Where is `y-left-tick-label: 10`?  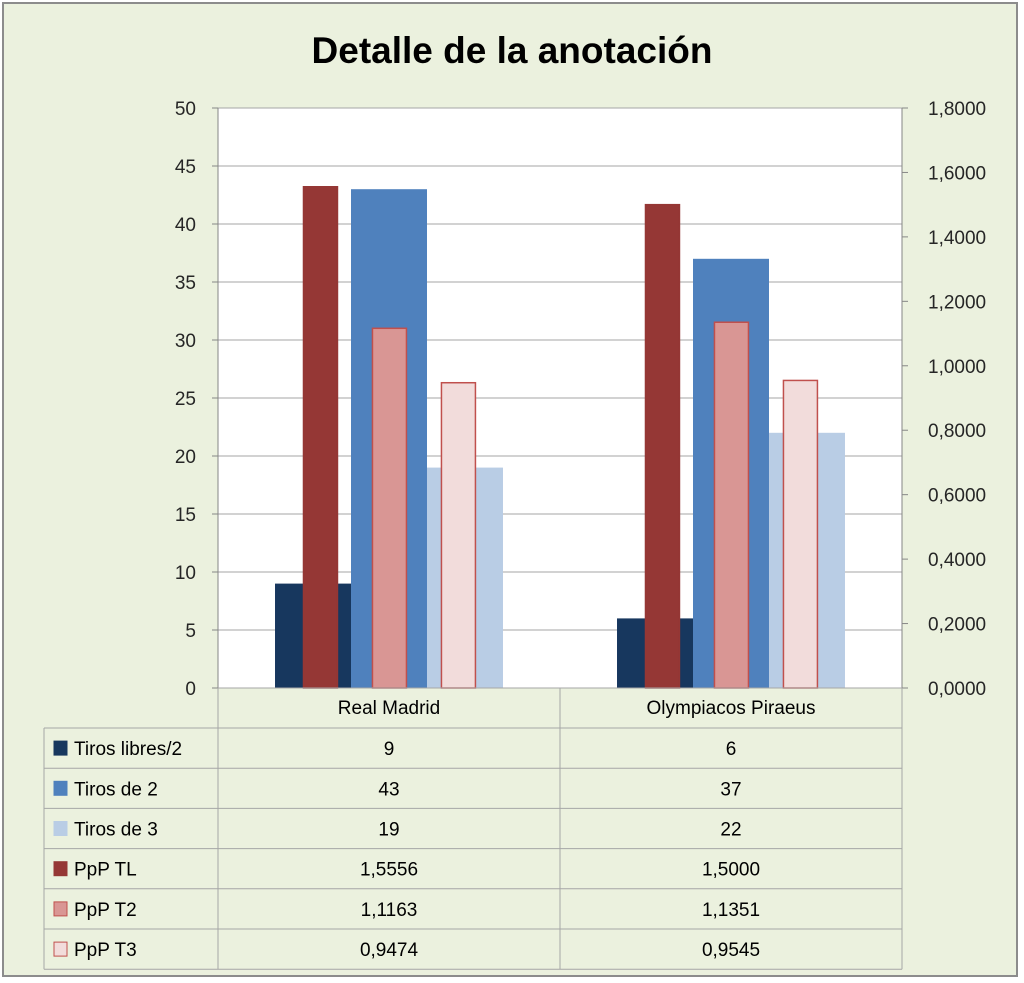 y-left-tick-label: 10 is located at coordinates (185, 573).